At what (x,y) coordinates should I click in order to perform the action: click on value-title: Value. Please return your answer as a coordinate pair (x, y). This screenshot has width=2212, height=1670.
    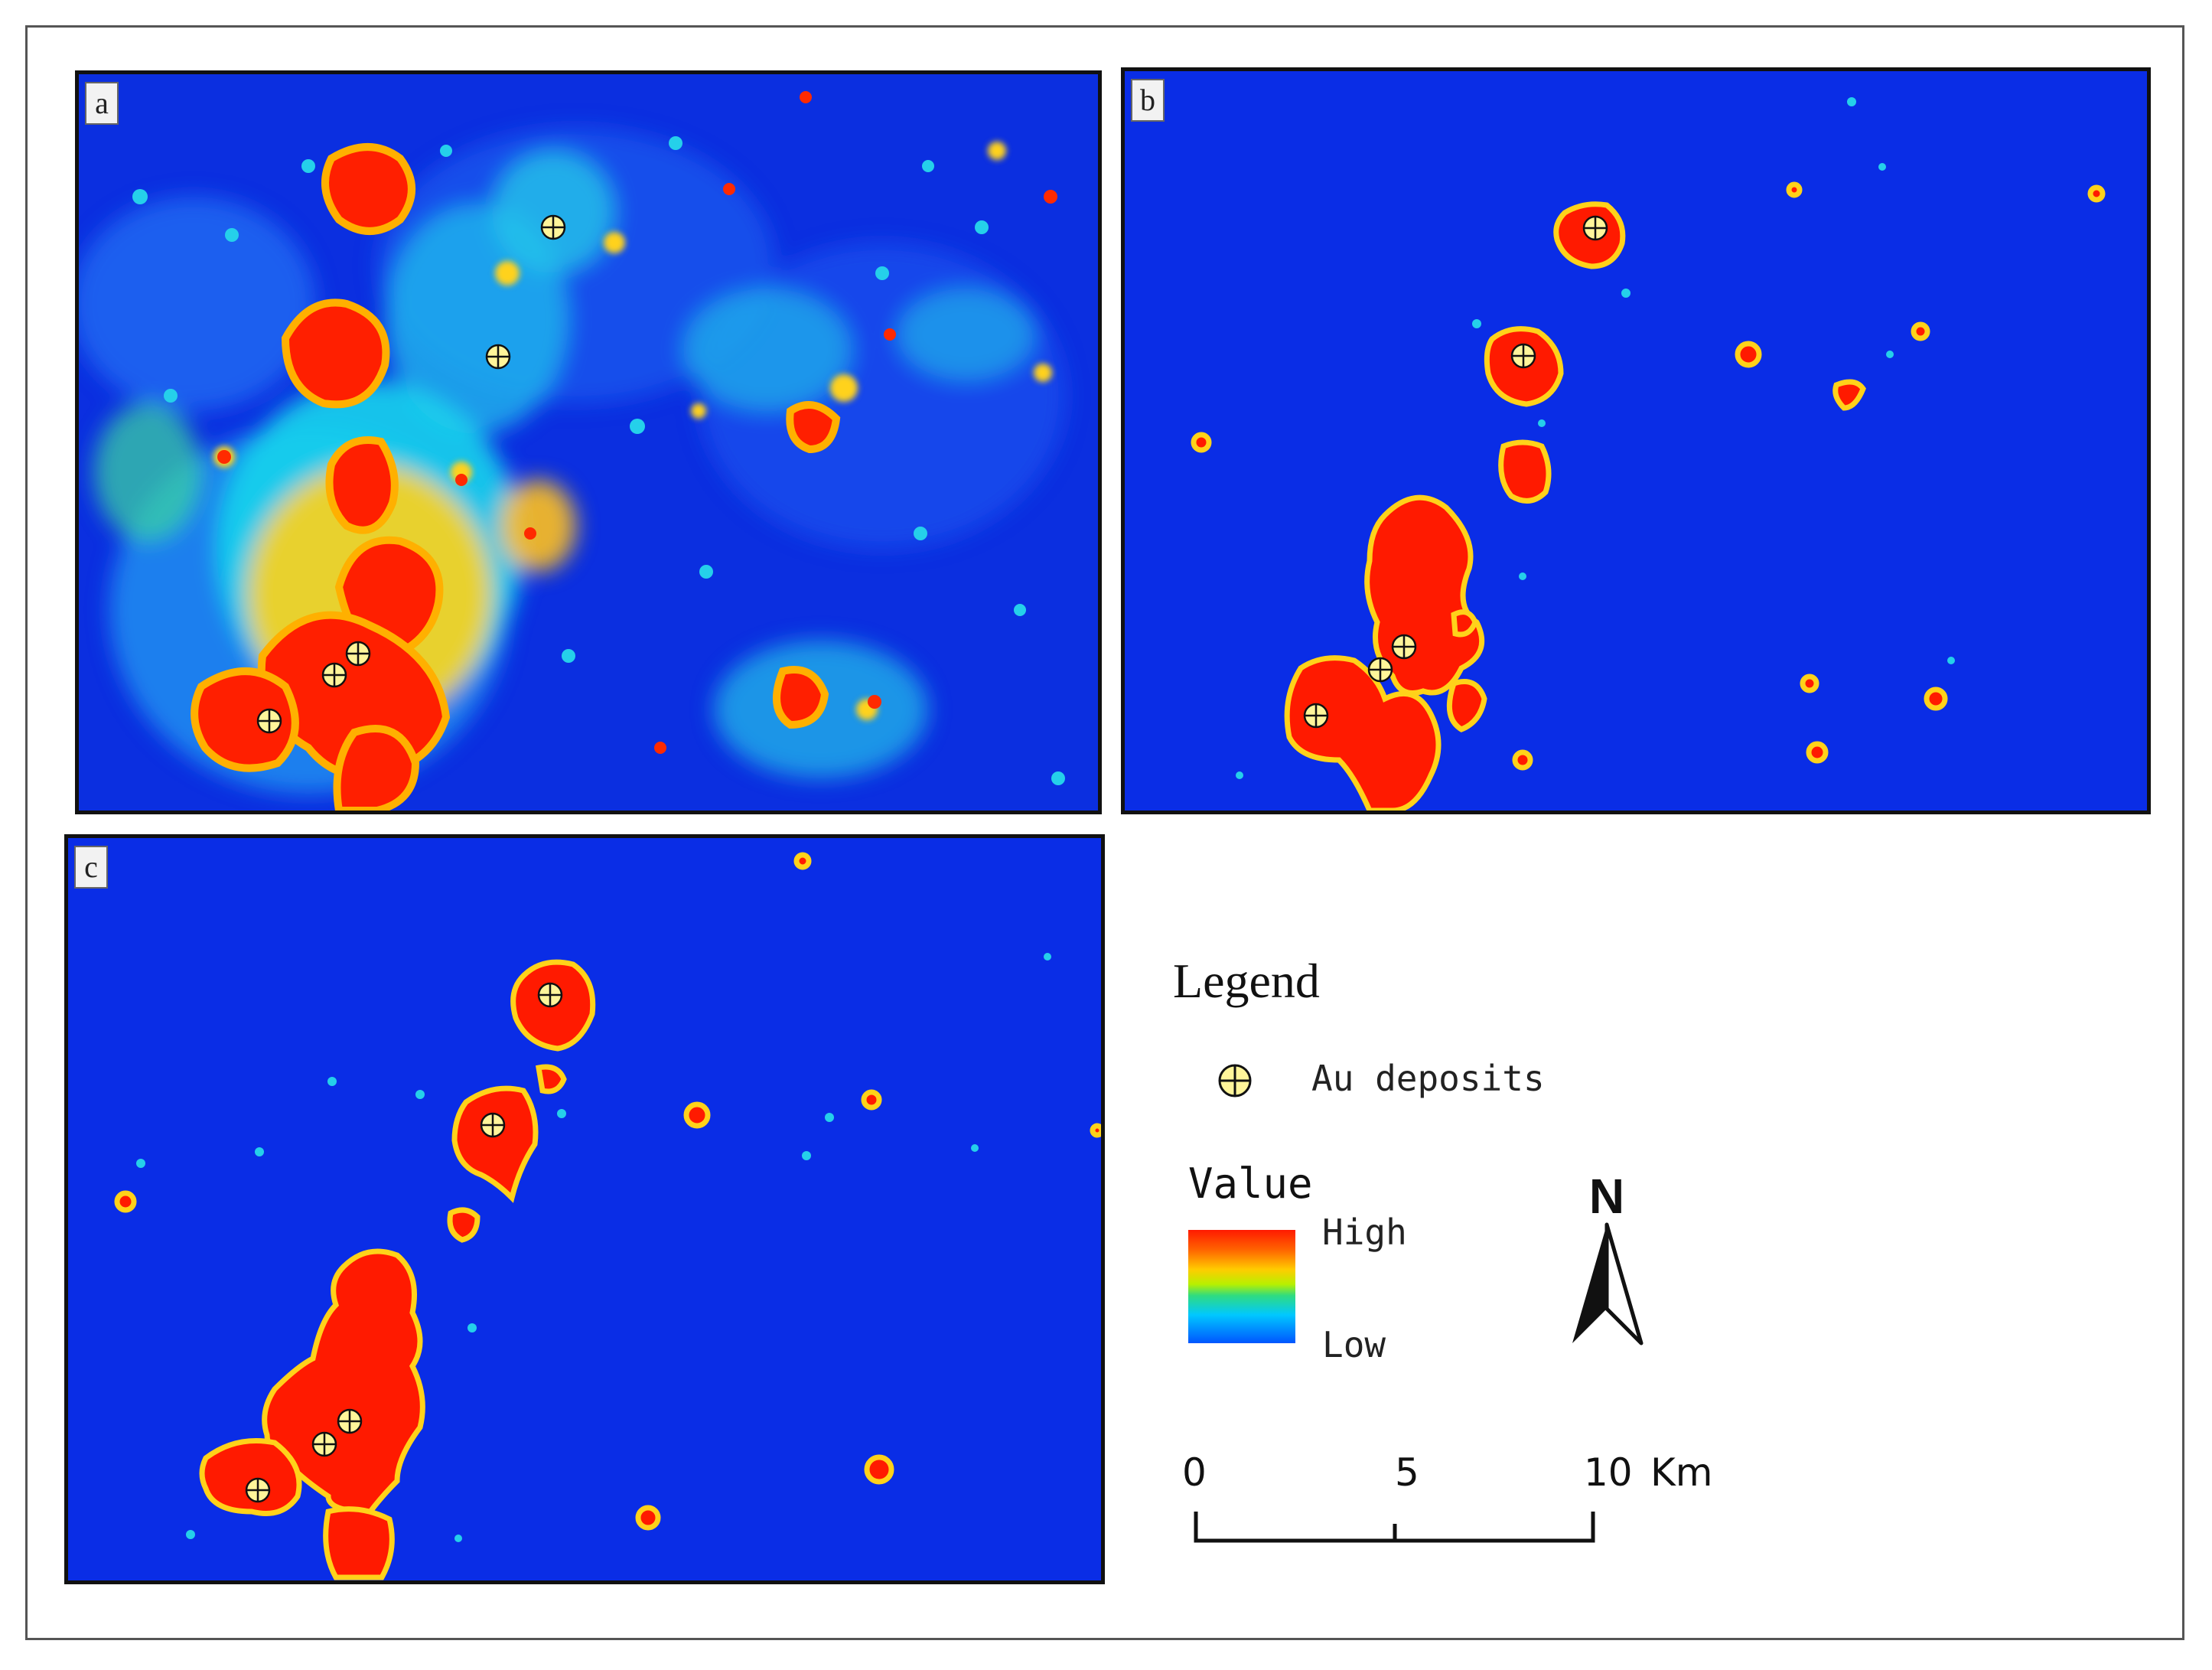
    Looking at the image, I should click on (1250, 1184).